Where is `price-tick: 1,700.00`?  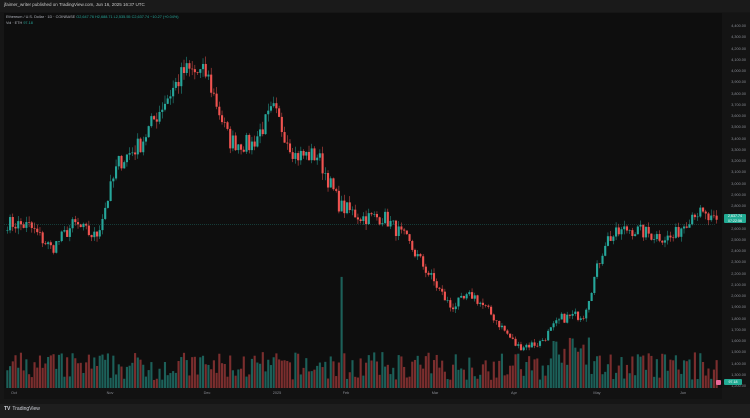
price-tick: 1,700.00 is located at coordinates (738, 329).